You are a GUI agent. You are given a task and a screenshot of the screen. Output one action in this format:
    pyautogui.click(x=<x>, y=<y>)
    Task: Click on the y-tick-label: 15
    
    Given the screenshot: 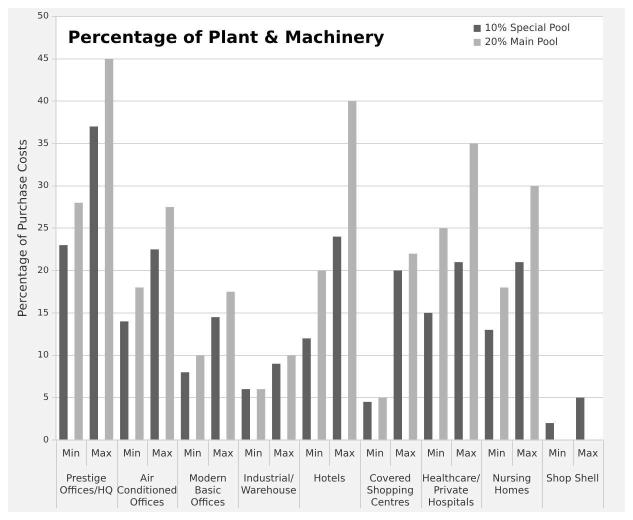 What is the action you would take?
    pyautogui.click(x=43, y=313)
    